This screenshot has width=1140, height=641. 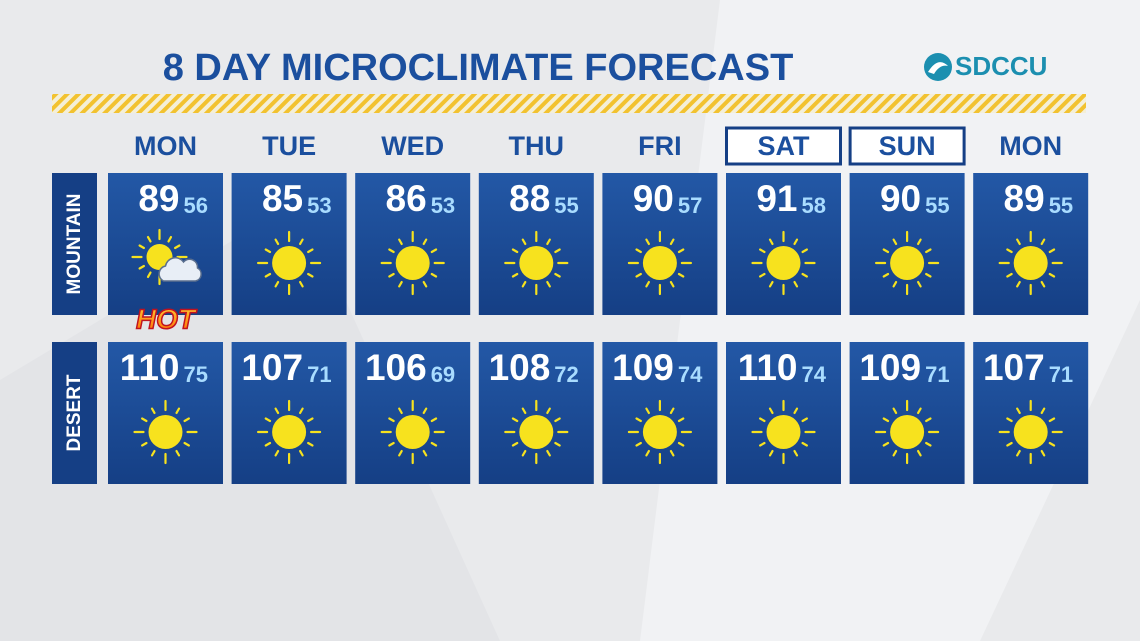 What do you see at coordinates (537, 146) in the screenshot?
I see `day-label: THU` at bounding box center [537, 146].